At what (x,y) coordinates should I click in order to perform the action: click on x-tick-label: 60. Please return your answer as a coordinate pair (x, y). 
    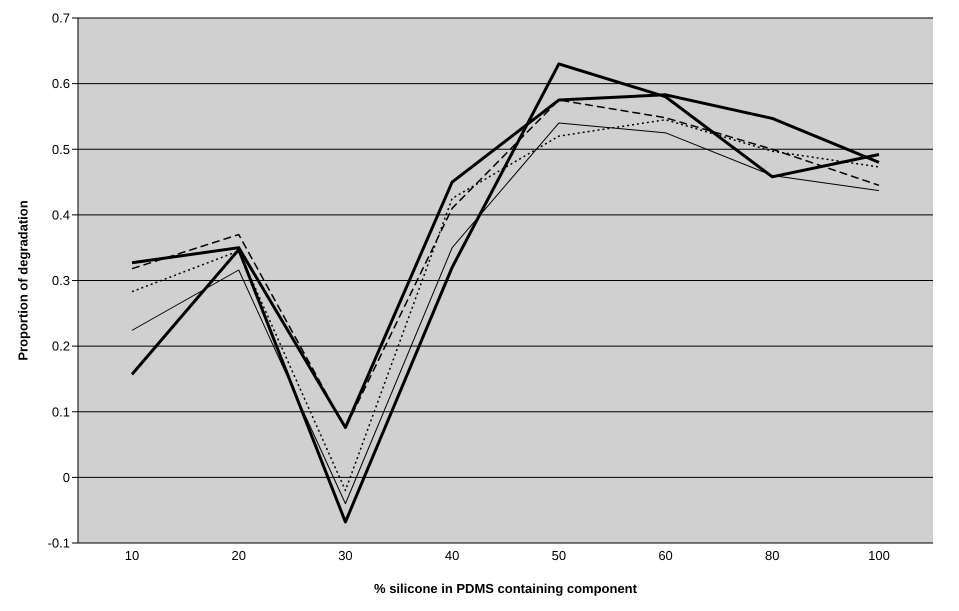
    Looking at the image, I should click on (665, 556).